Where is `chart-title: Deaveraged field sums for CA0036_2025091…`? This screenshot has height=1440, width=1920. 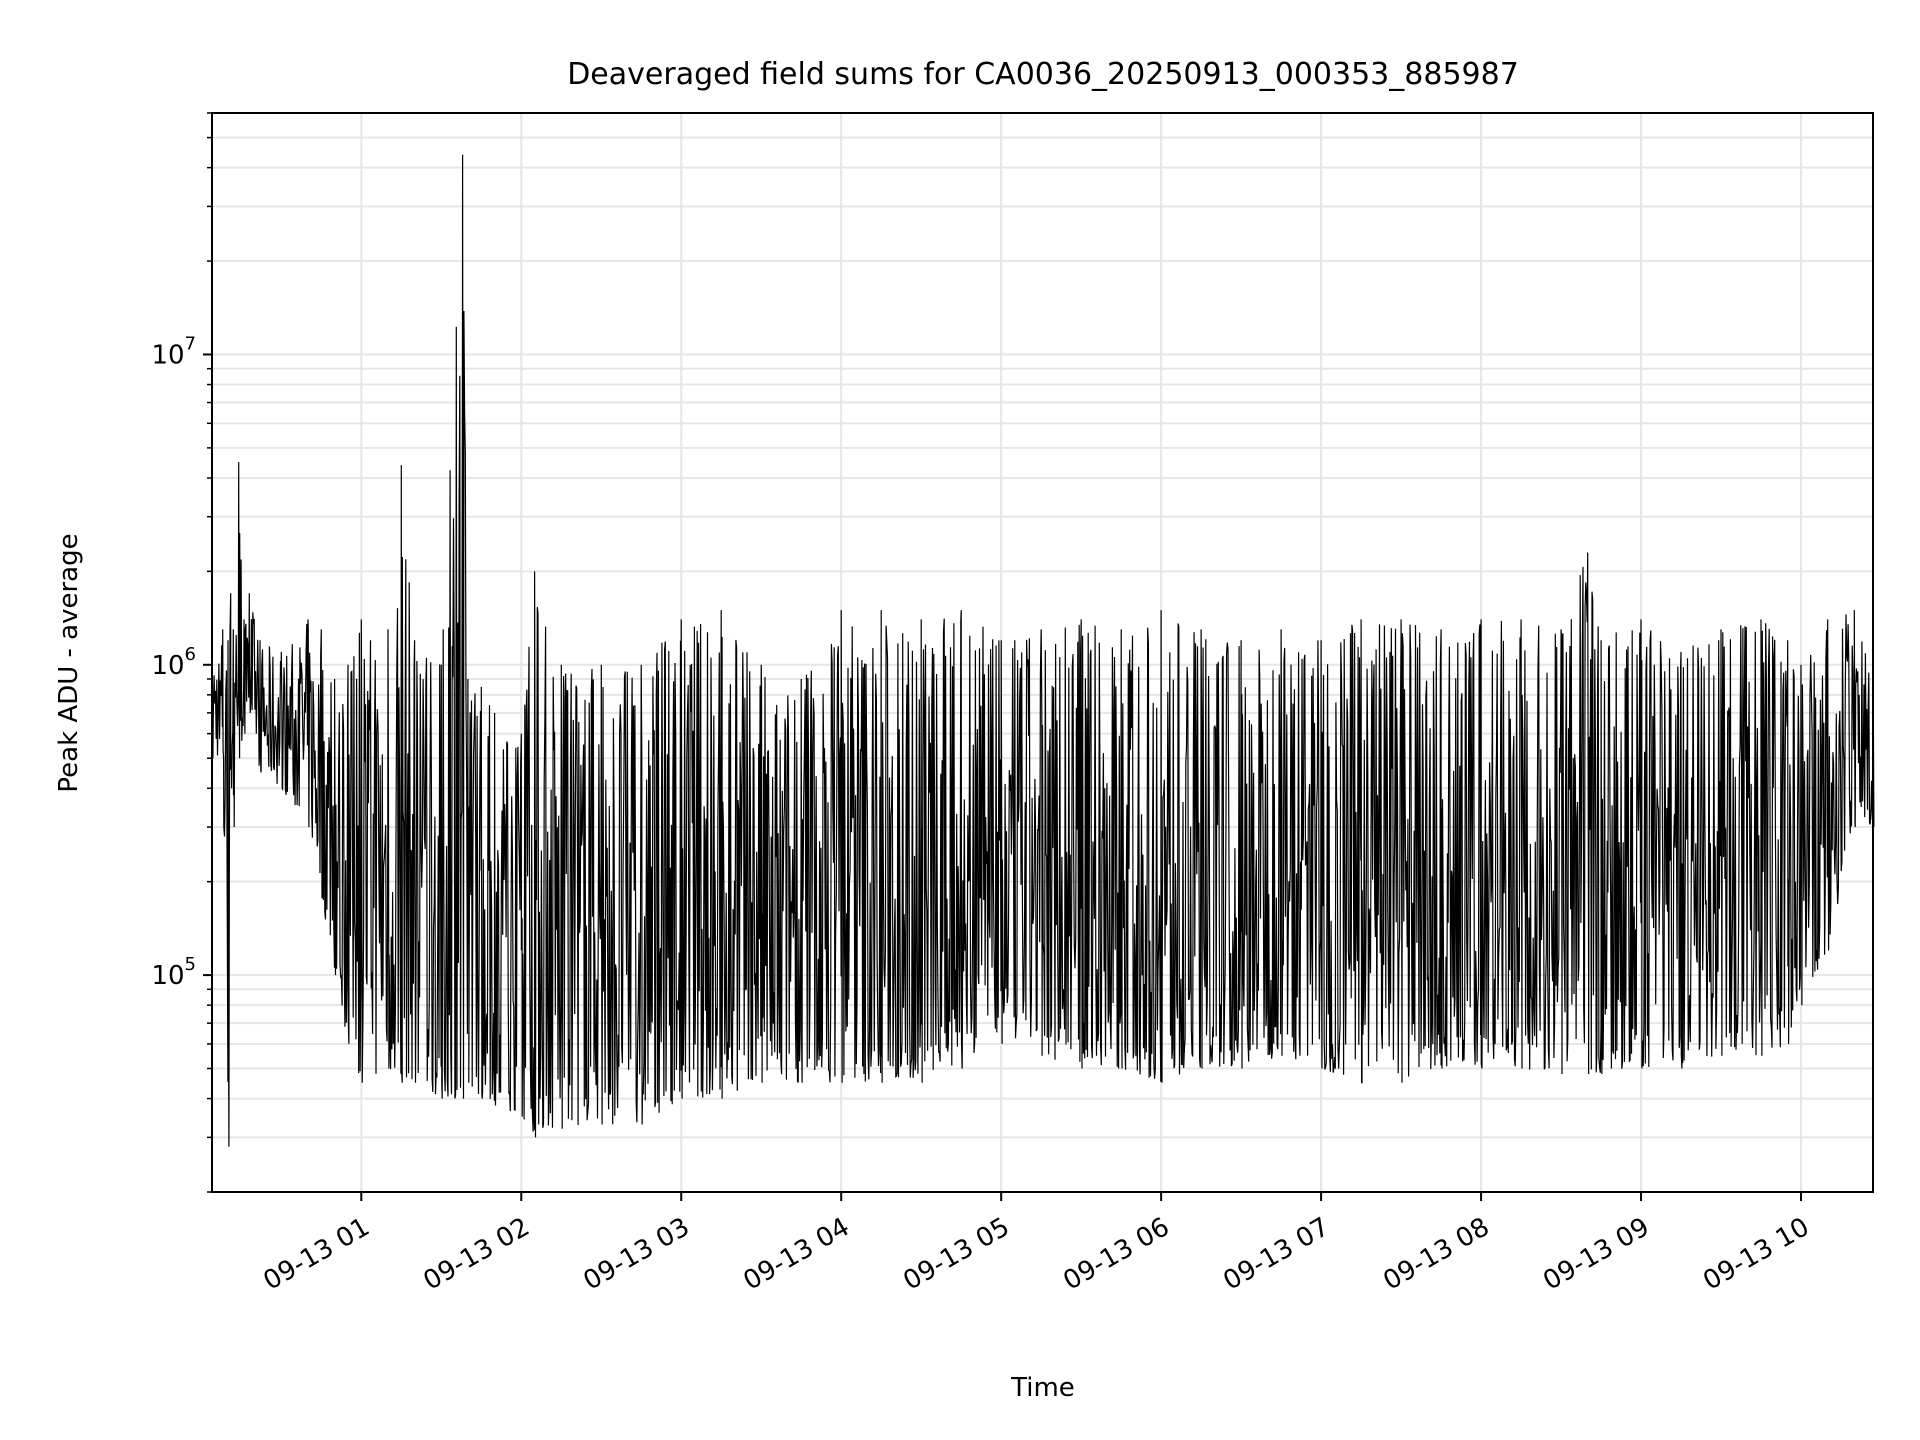 chart-title: Deaveraged field sums for CA0036_2025091… is located at coordinates (1043, 74).